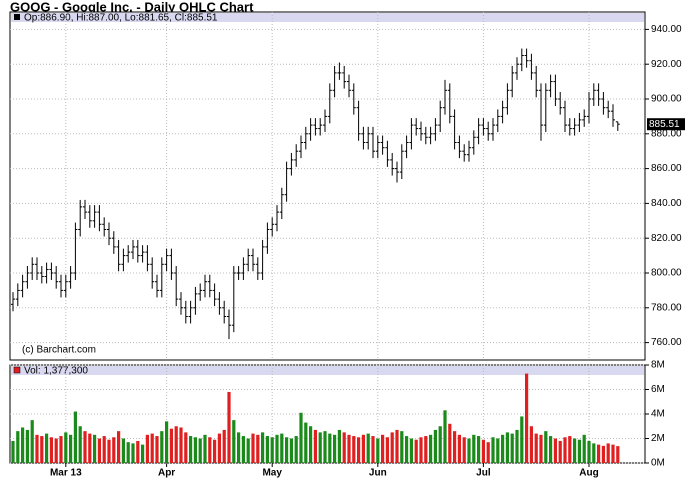 Image resolution: width=688 pixels, height=503 pixels. Describe the element at coordinates (166, 473) in the screenshot. I see `x-tick-label: Apr` at that location.